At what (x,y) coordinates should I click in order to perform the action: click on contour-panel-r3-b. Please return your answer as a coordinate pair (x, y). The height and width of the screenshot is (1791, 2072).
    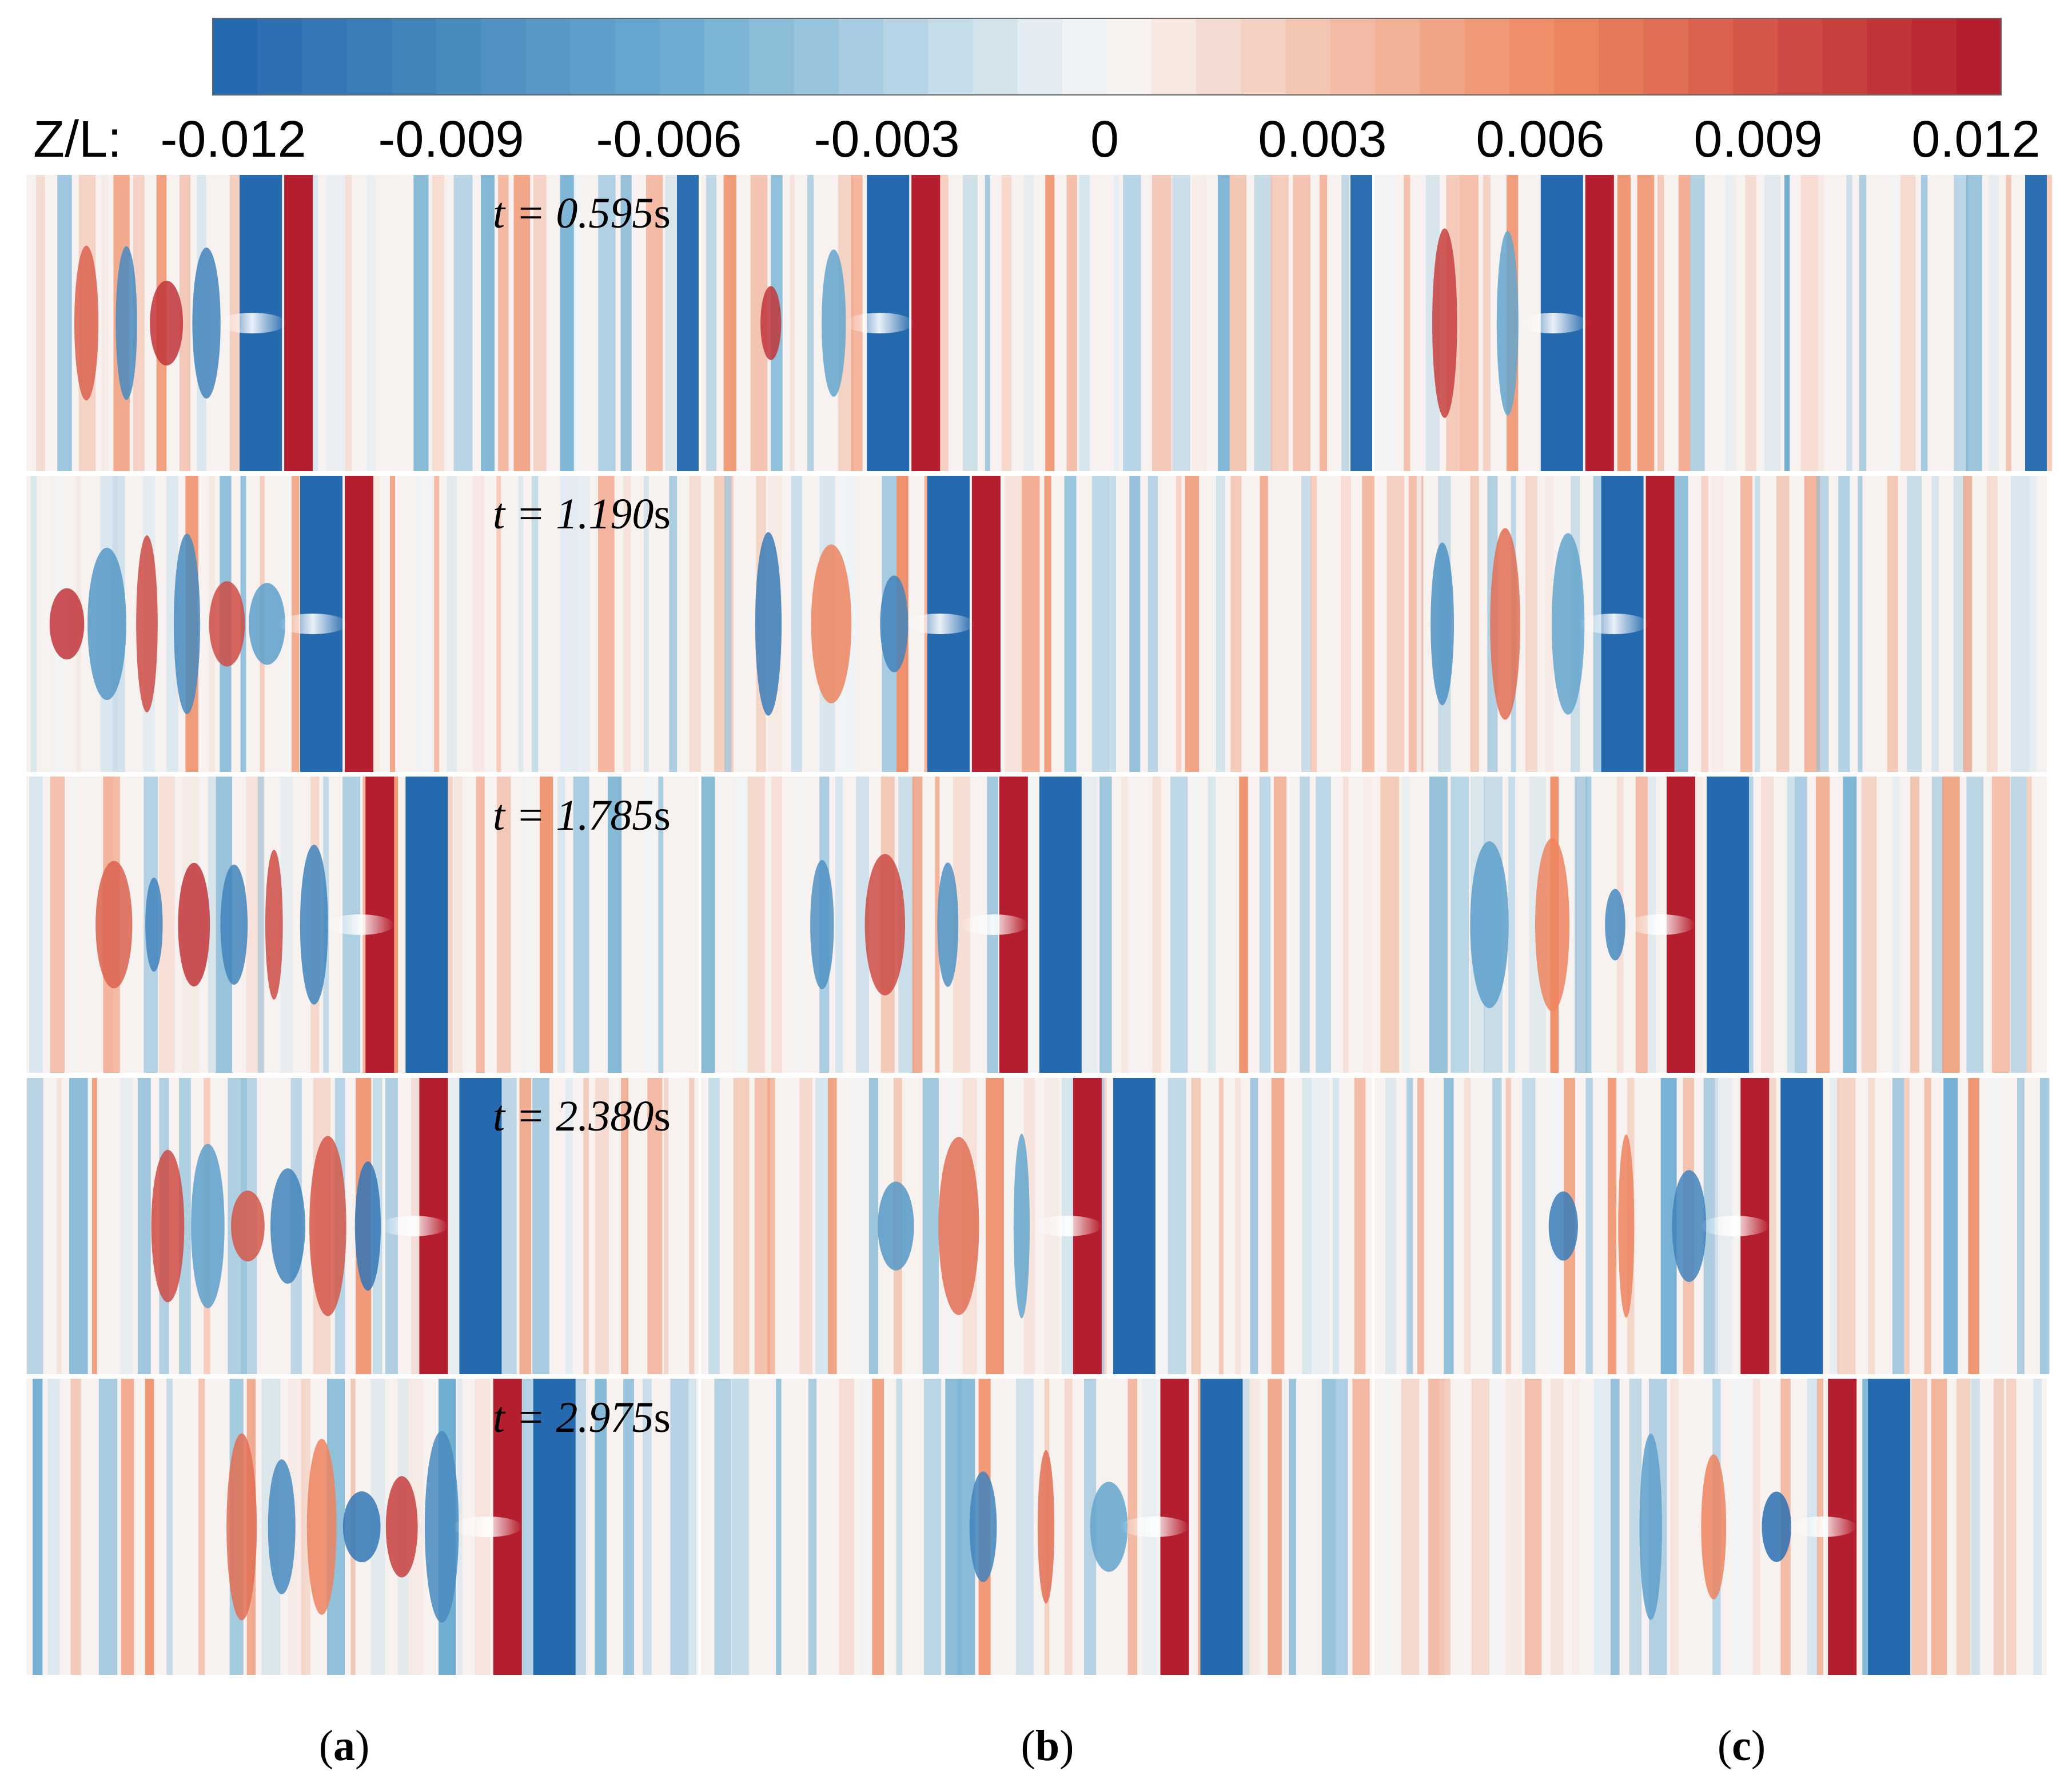
    Looking at the image, I should click on (1041, 925).